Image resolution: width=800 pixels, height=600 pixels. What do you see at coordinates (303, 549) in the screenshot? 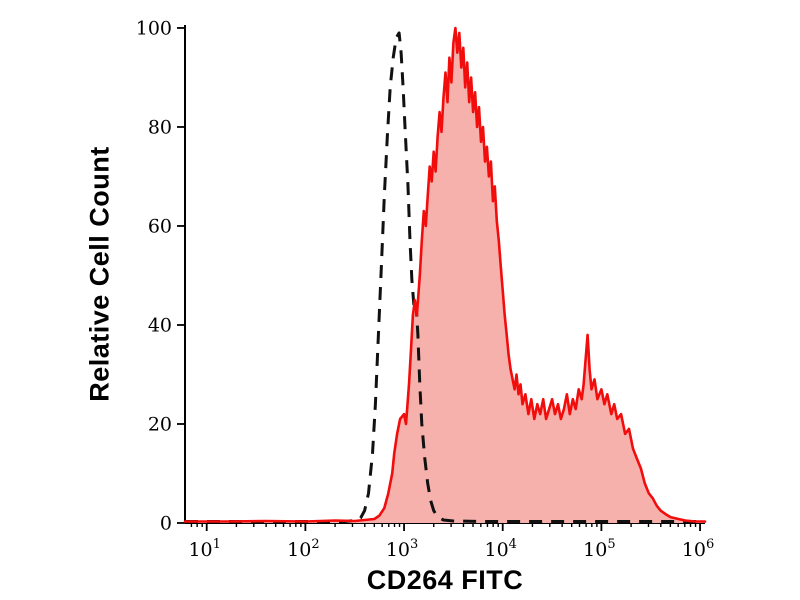
I see `x-tick-label: 10²` at bounding box center [303, 549].